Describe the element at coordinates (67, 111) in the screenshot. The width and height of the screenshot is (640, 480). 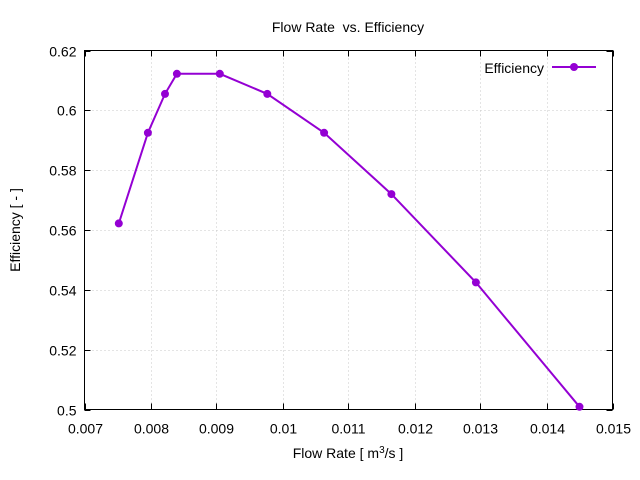
I see `y-tick-label: 0.6` at that location.